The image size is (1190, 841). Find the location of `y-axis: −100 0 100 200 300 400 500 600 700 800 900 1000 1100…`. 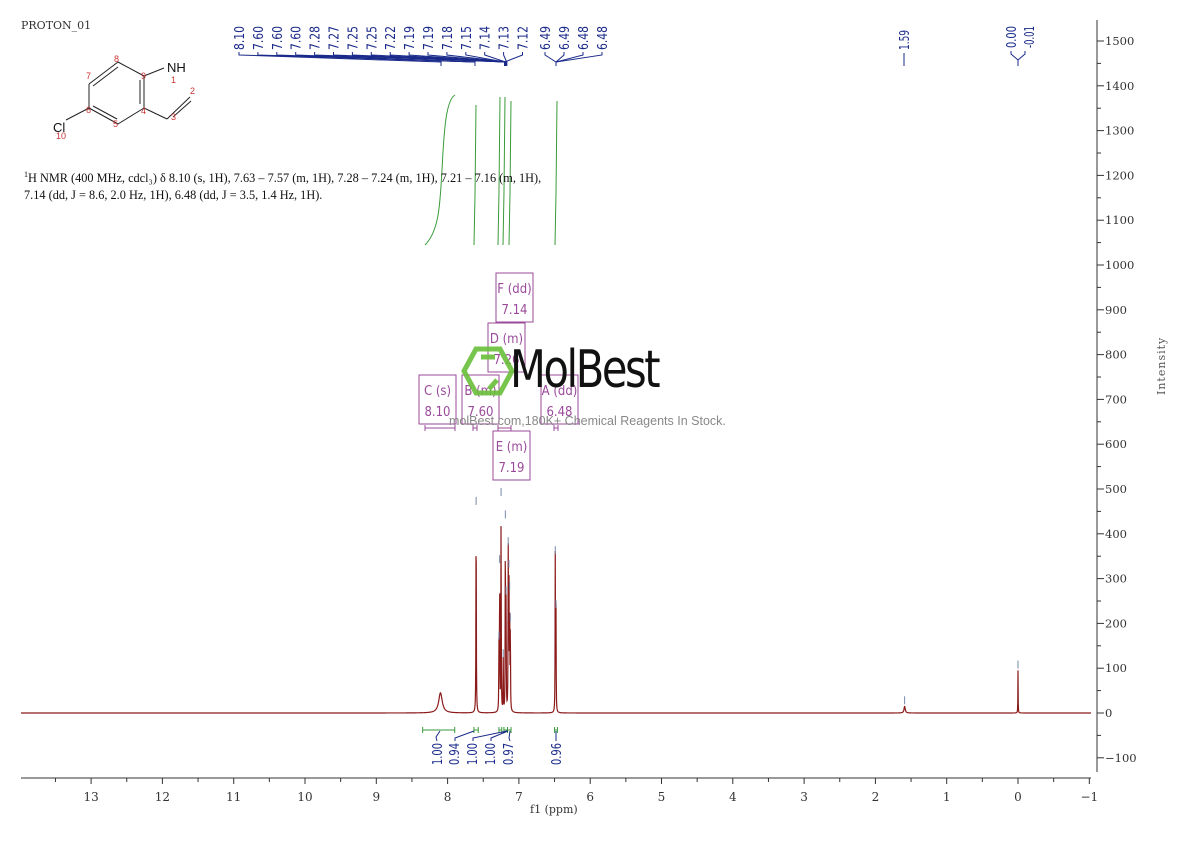

y-axis: −100 0 100 200 300 400 500 600 700 800 900 1000 1100… is located at coordinates (1116, 396).